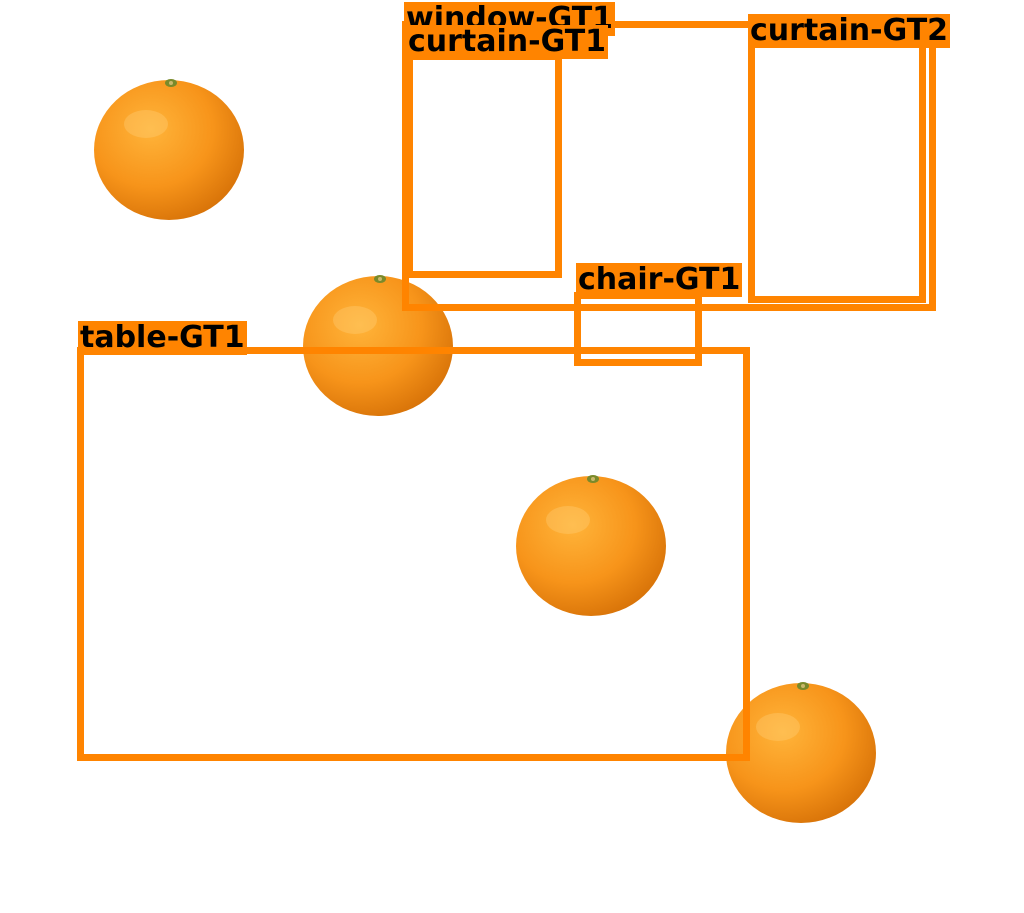 The width and height of the screenshot is (1024, 913). Describe the element at coordinates (484, 165) in the screenshot. I see `curtain-1-bounding-box` at that location.